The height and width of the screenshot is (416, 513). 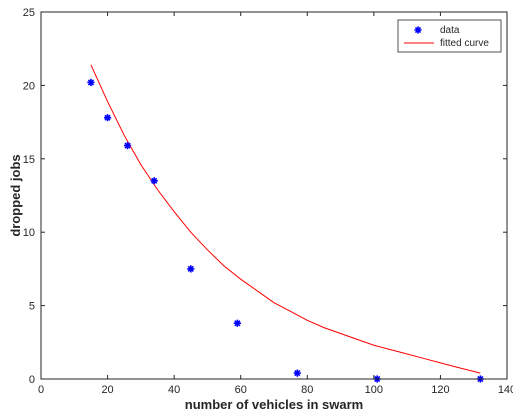 What do you see at coordinates (29, 233) in the screenshot?
I see `y-tick-label: 10` at bounding box center [29, 233].